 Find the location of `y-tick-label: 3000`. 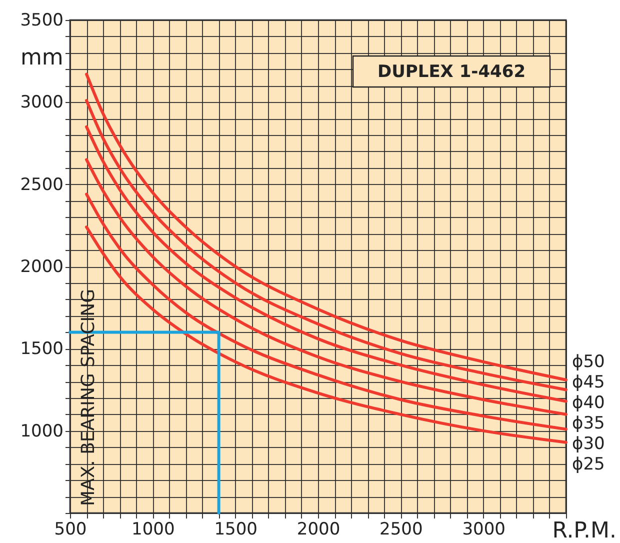

y-tick-label: 3000 is located at coordinates (42, 102).